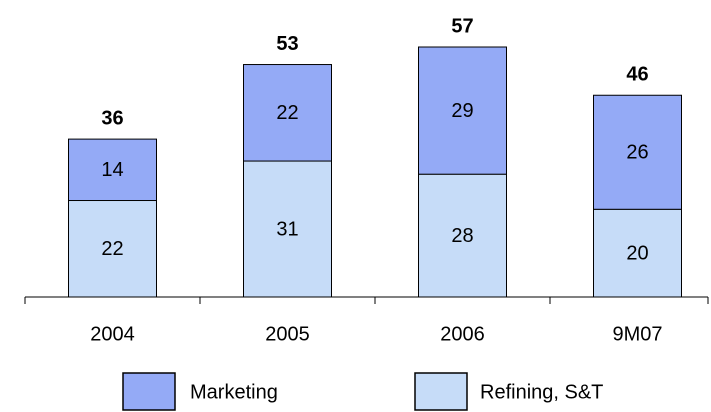  I want to click on segment-label: 20, so click(637, 253).